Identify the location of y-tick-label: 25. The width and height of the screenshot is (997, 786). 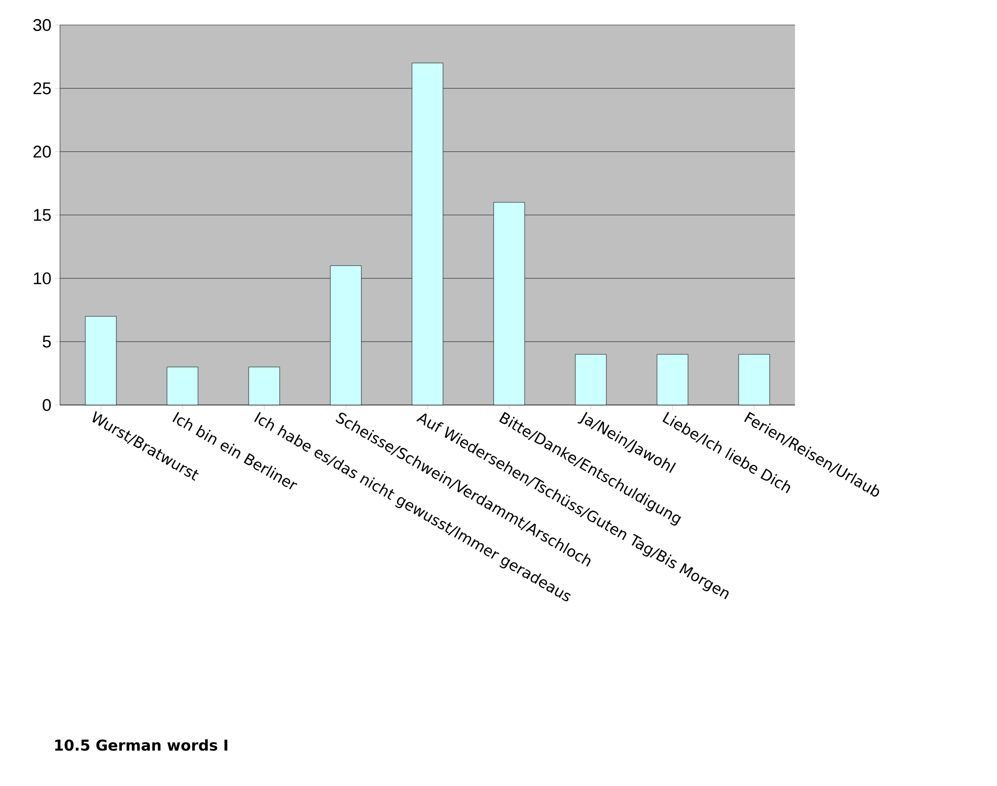
(42, 88).